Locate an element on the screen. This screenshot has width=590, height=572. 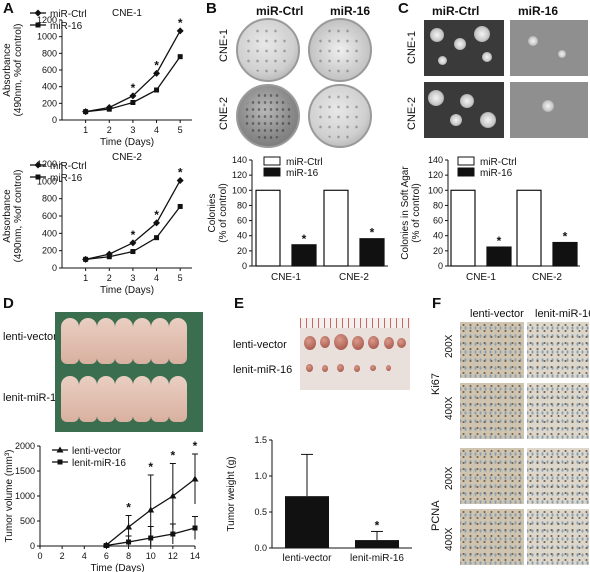
f-pcna-200-vector is located at coordinates (492, 476).